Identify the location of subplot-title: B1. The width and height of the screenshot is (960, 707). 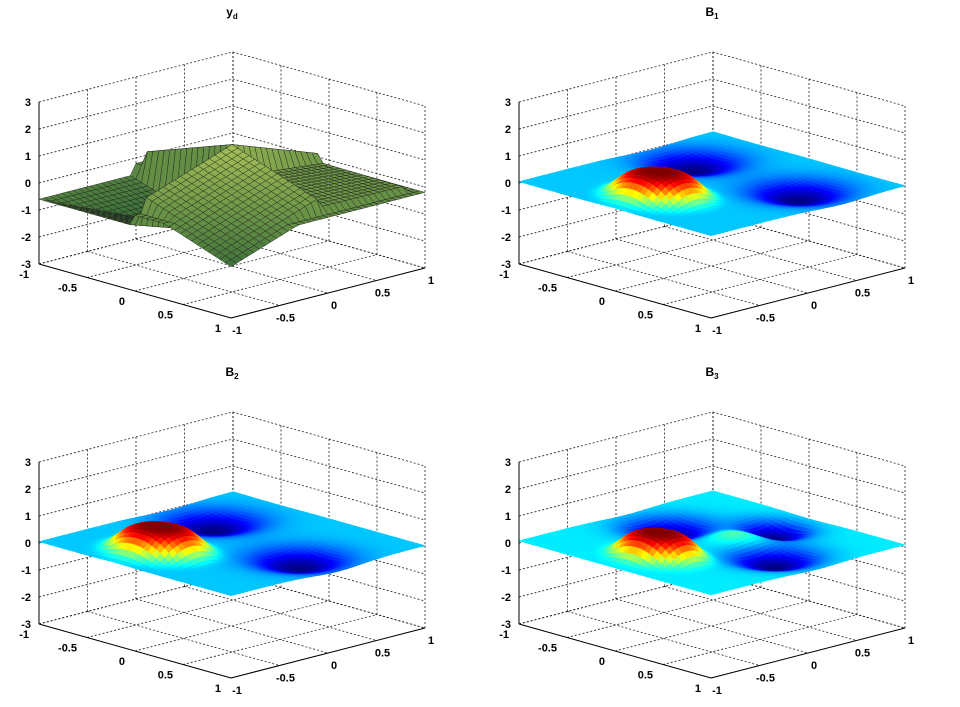
(712, 13).